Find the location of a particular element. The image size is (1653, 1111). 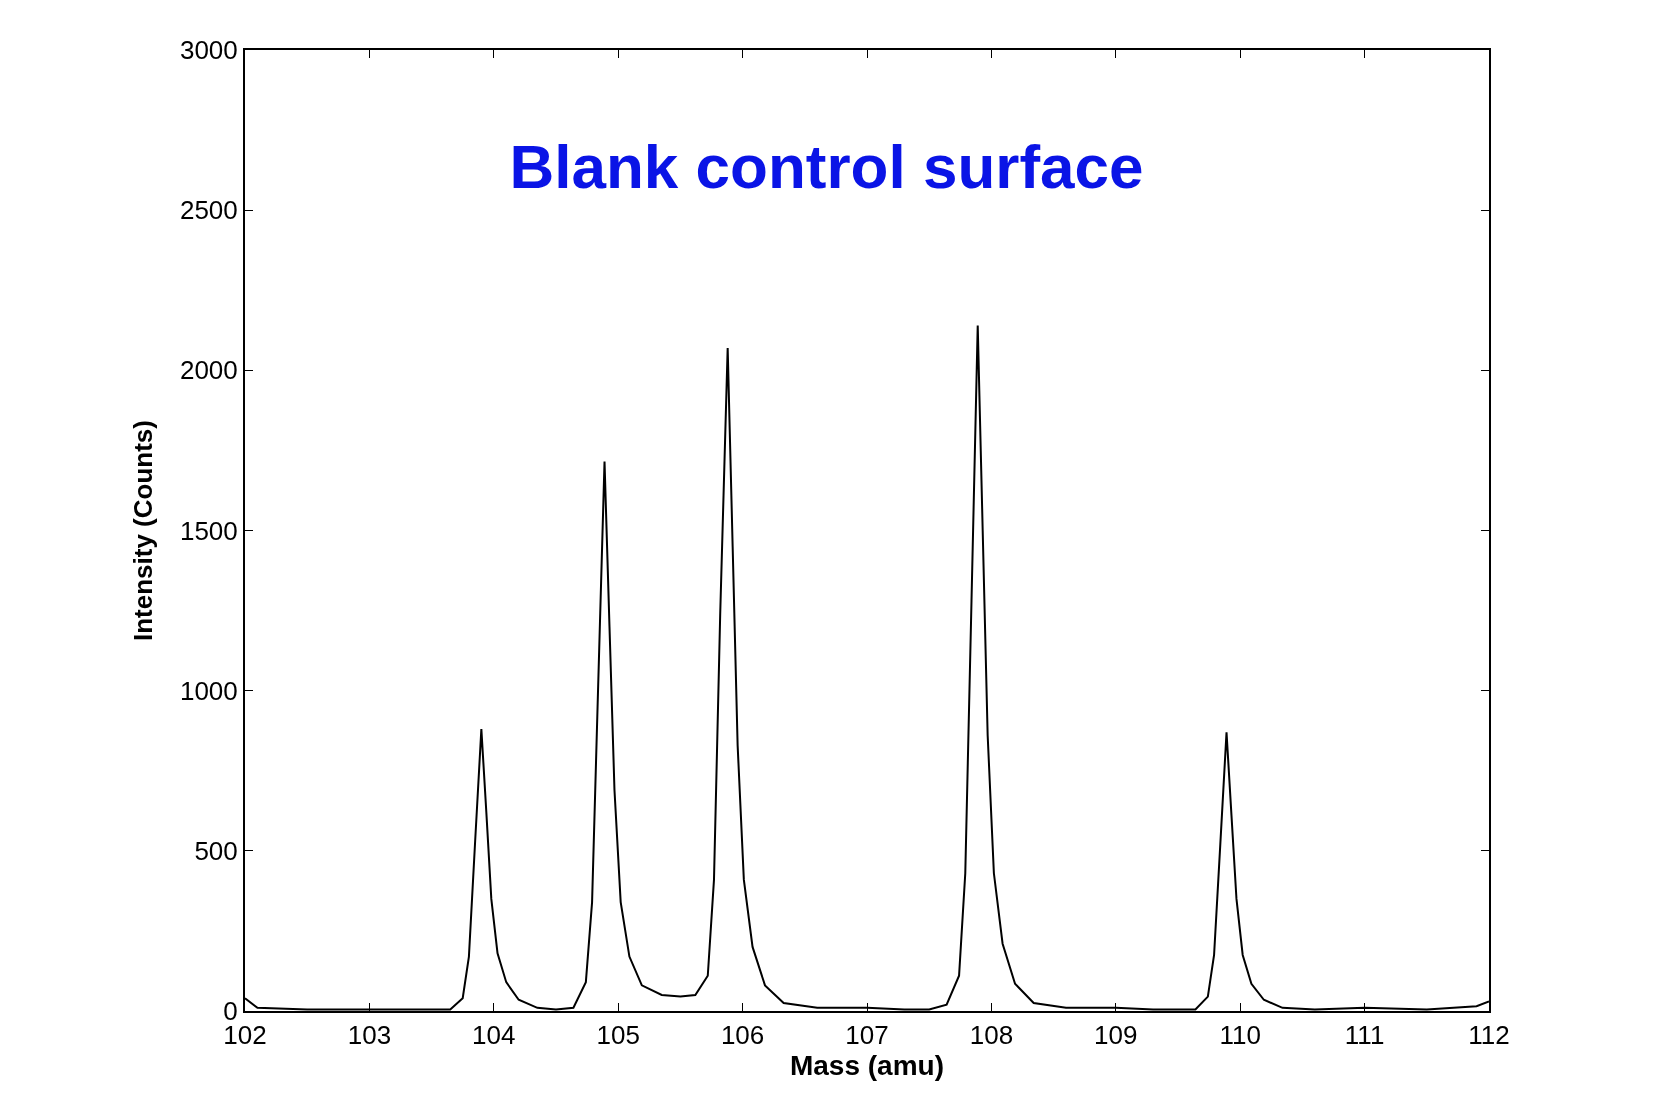

x-tick-label: 109 is located at coordinates (1116, 1035).